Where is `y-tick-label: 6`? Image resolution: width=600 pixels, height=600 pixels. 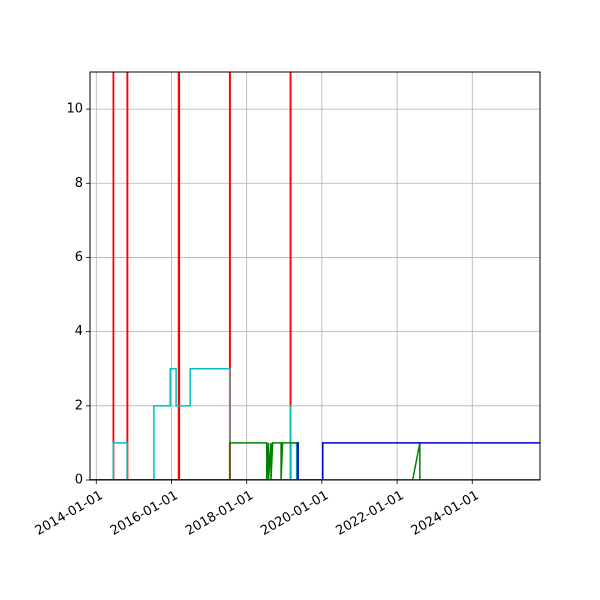
y-tick-label: 6 is located at coordinates (79, 257).